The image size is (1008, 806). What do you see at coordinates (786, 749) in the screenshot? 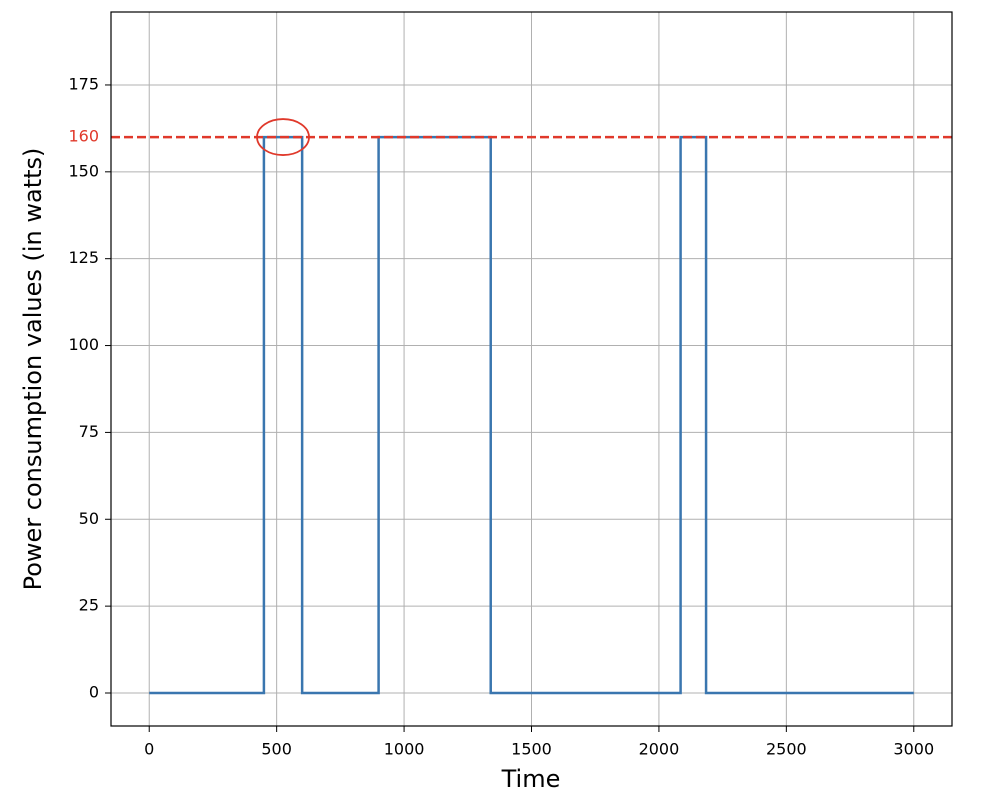
I see `x-tick-label: 2500` at bounding box center [786, 749].